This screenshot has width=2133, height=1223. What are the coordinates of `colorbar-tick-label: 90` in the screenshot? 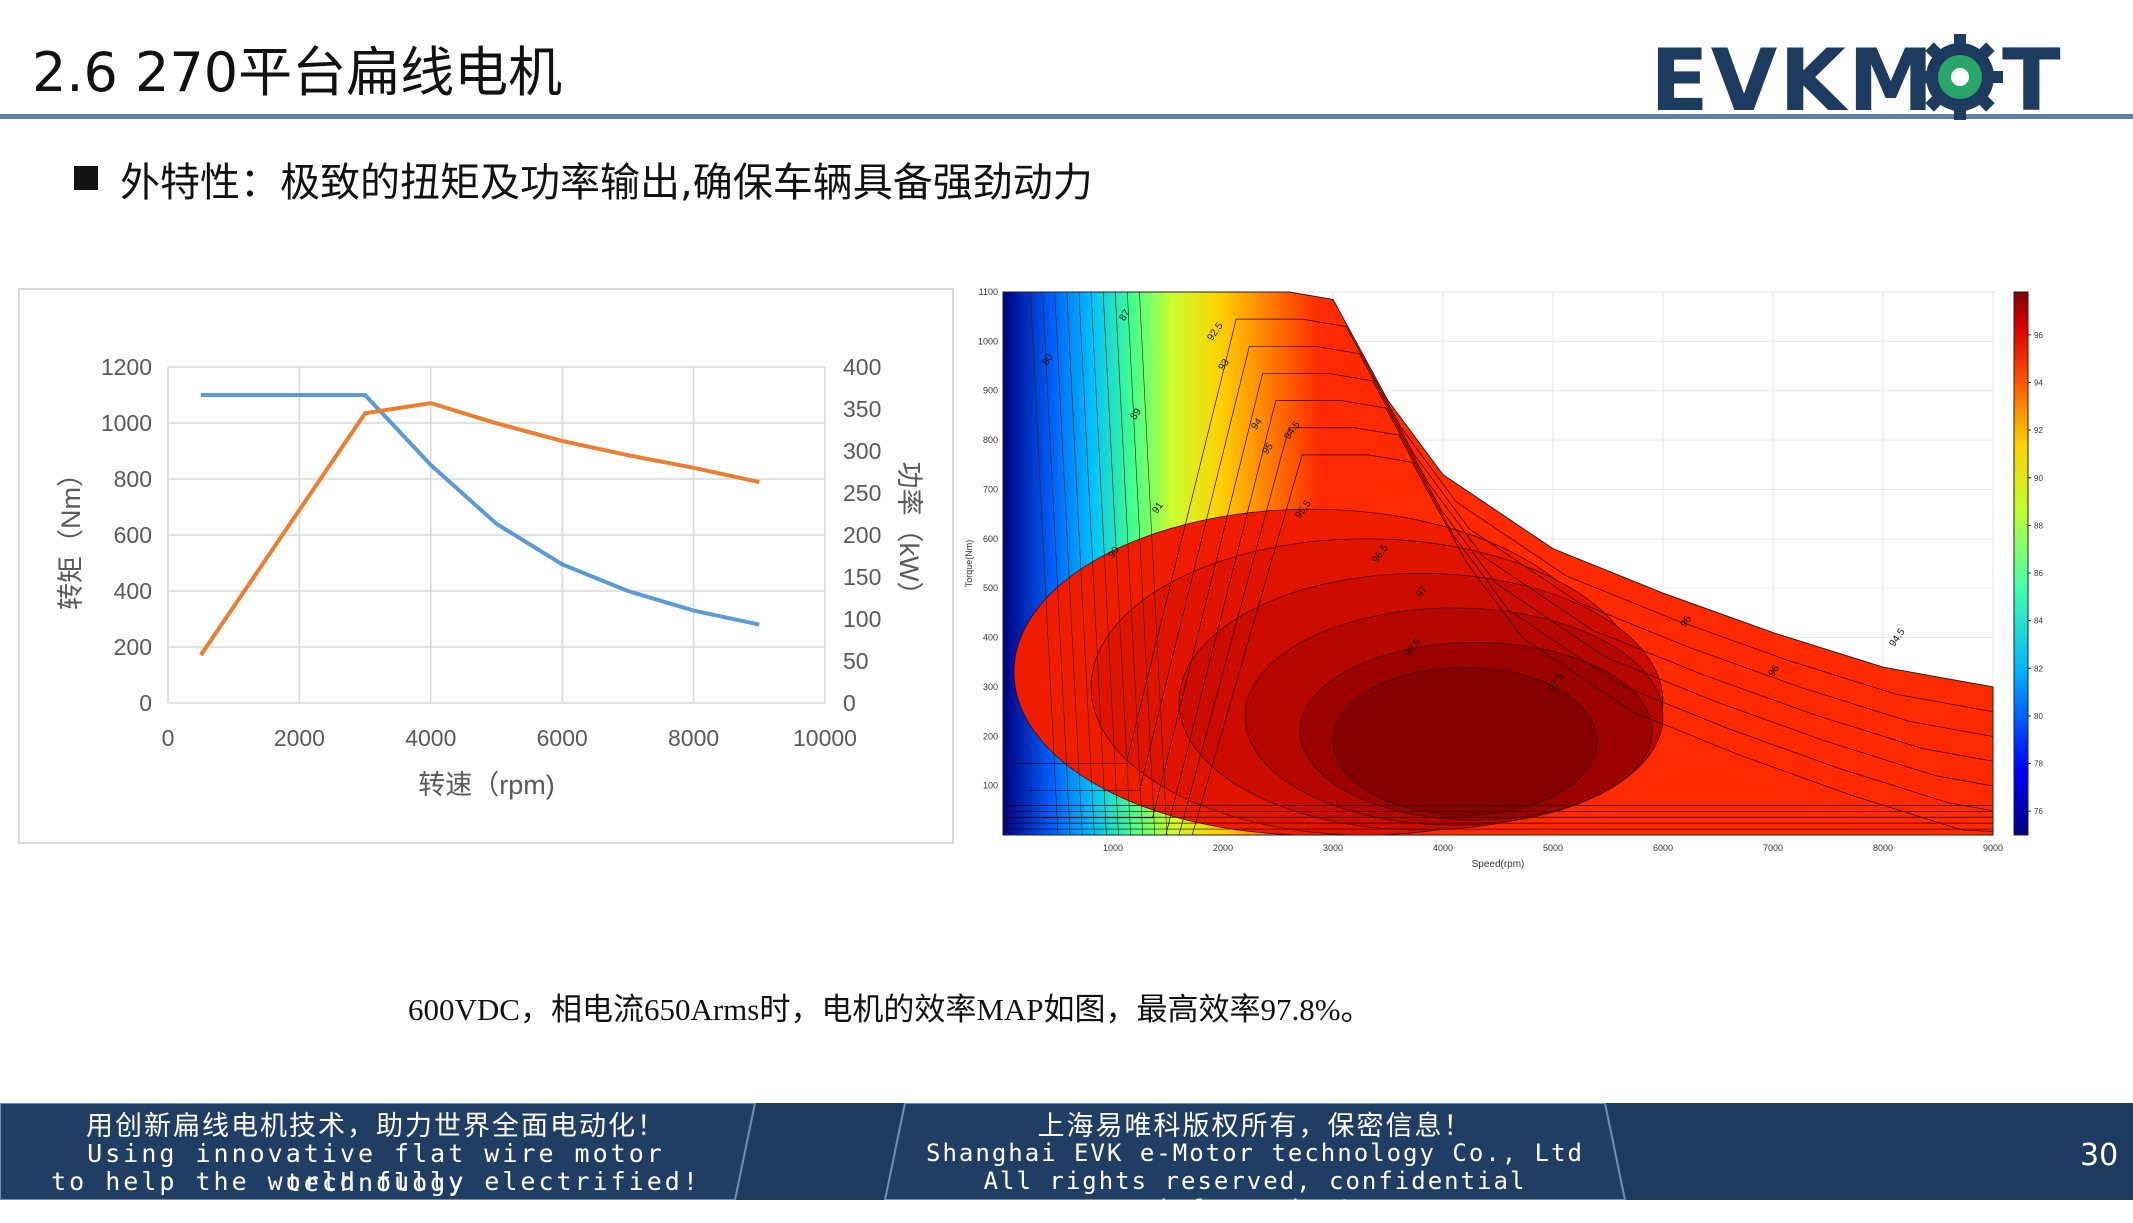 It's located at (2038, 478).